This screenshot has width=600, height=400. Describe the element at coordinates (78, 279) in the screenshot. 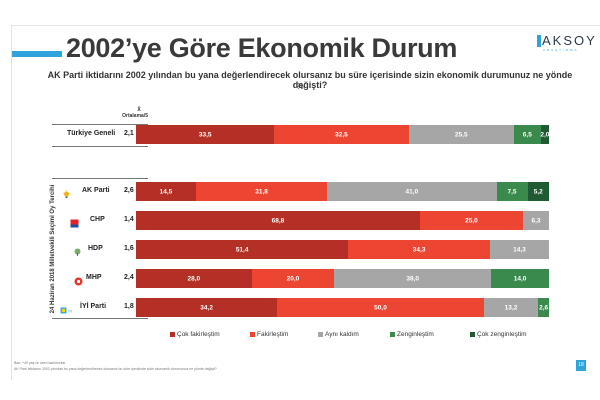

I see `mhp-logo-icon` at that location.